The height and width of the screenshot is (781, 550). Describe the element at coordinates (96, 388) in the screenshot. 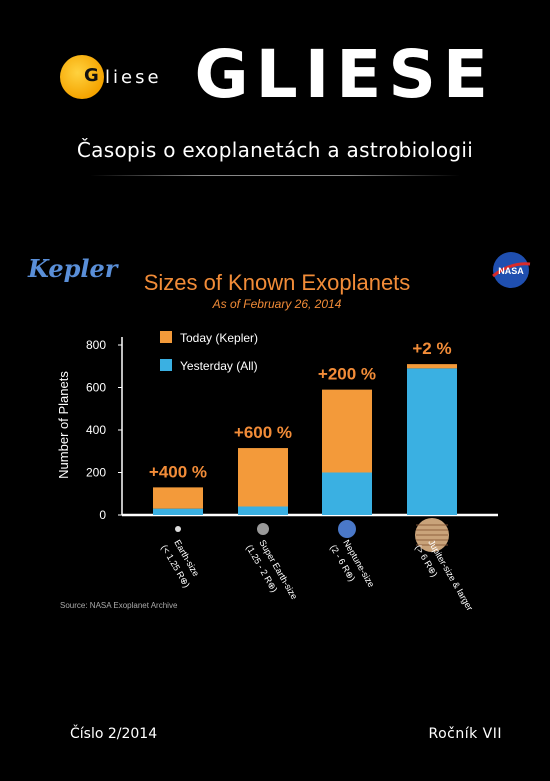

I see `y-tick-label: 600` at that location.